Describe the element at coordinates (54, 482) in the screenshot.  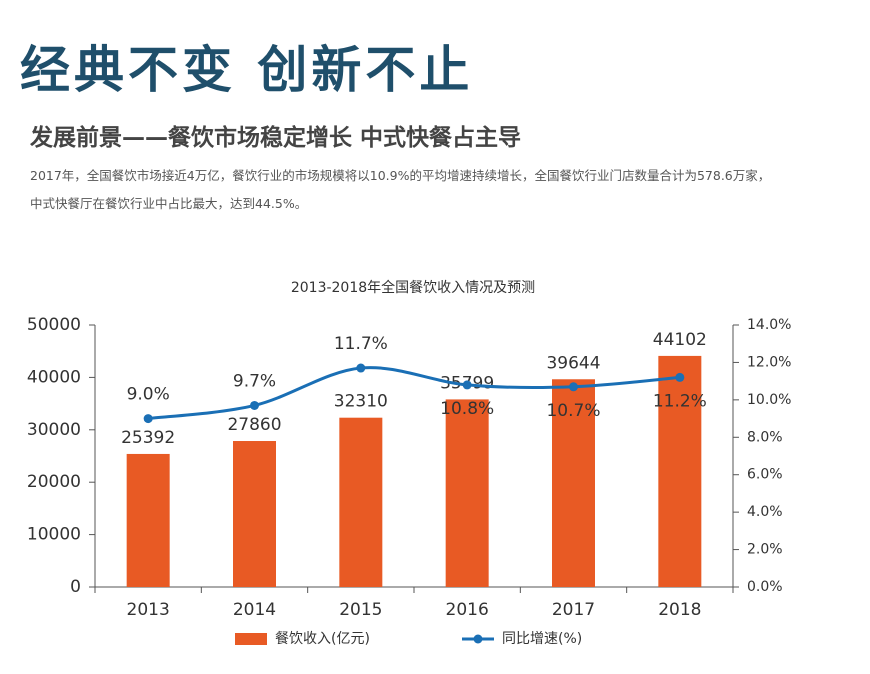
I see `y-tick-label: 20000` at that location.